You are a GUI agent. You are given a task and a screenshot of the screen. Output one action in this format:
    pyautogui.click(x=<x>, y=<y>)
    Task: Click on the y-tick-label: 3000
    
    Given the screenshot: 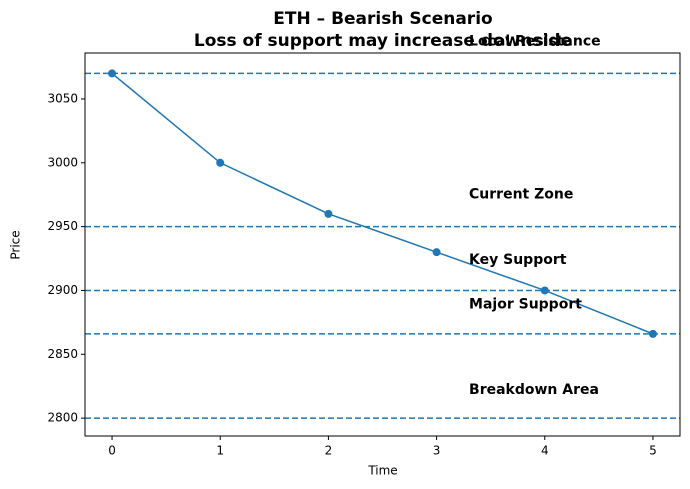 What is the action you would take?
    pyautogui.click(x=62, y=162)
    